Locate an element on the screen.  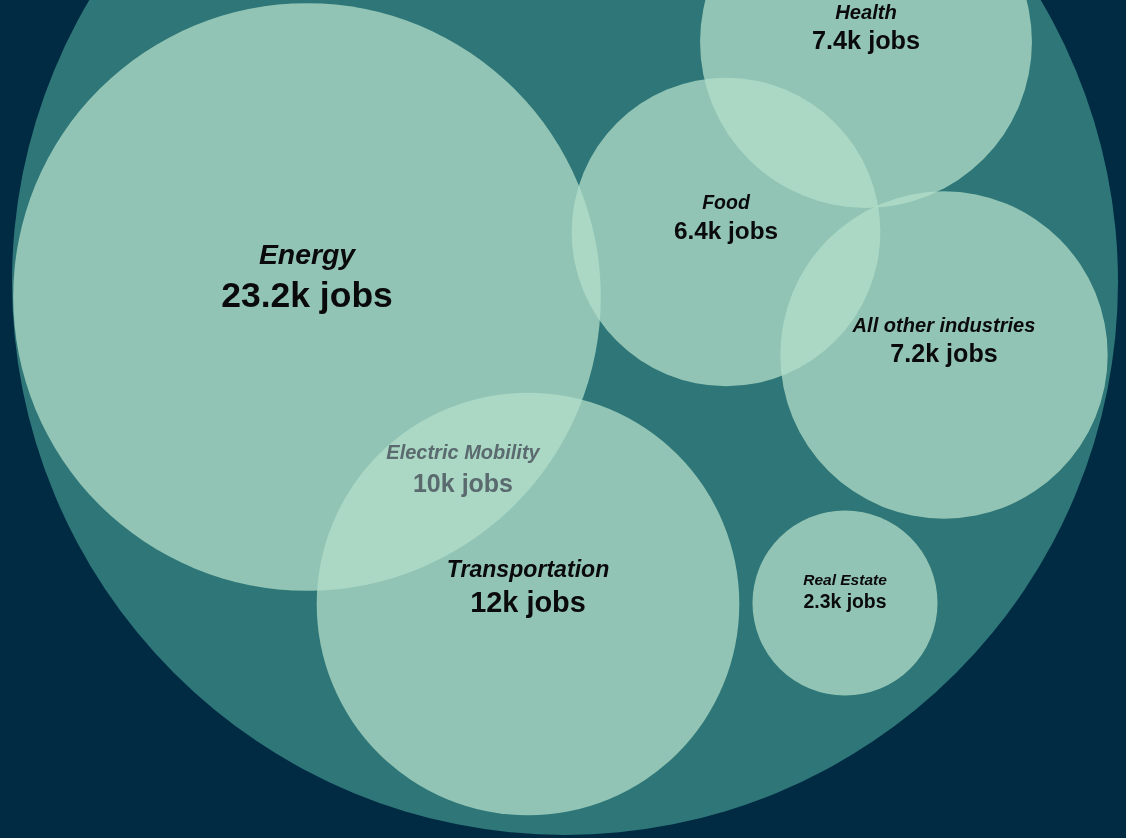
category-label: Energy is located at coordinates (307, 254).